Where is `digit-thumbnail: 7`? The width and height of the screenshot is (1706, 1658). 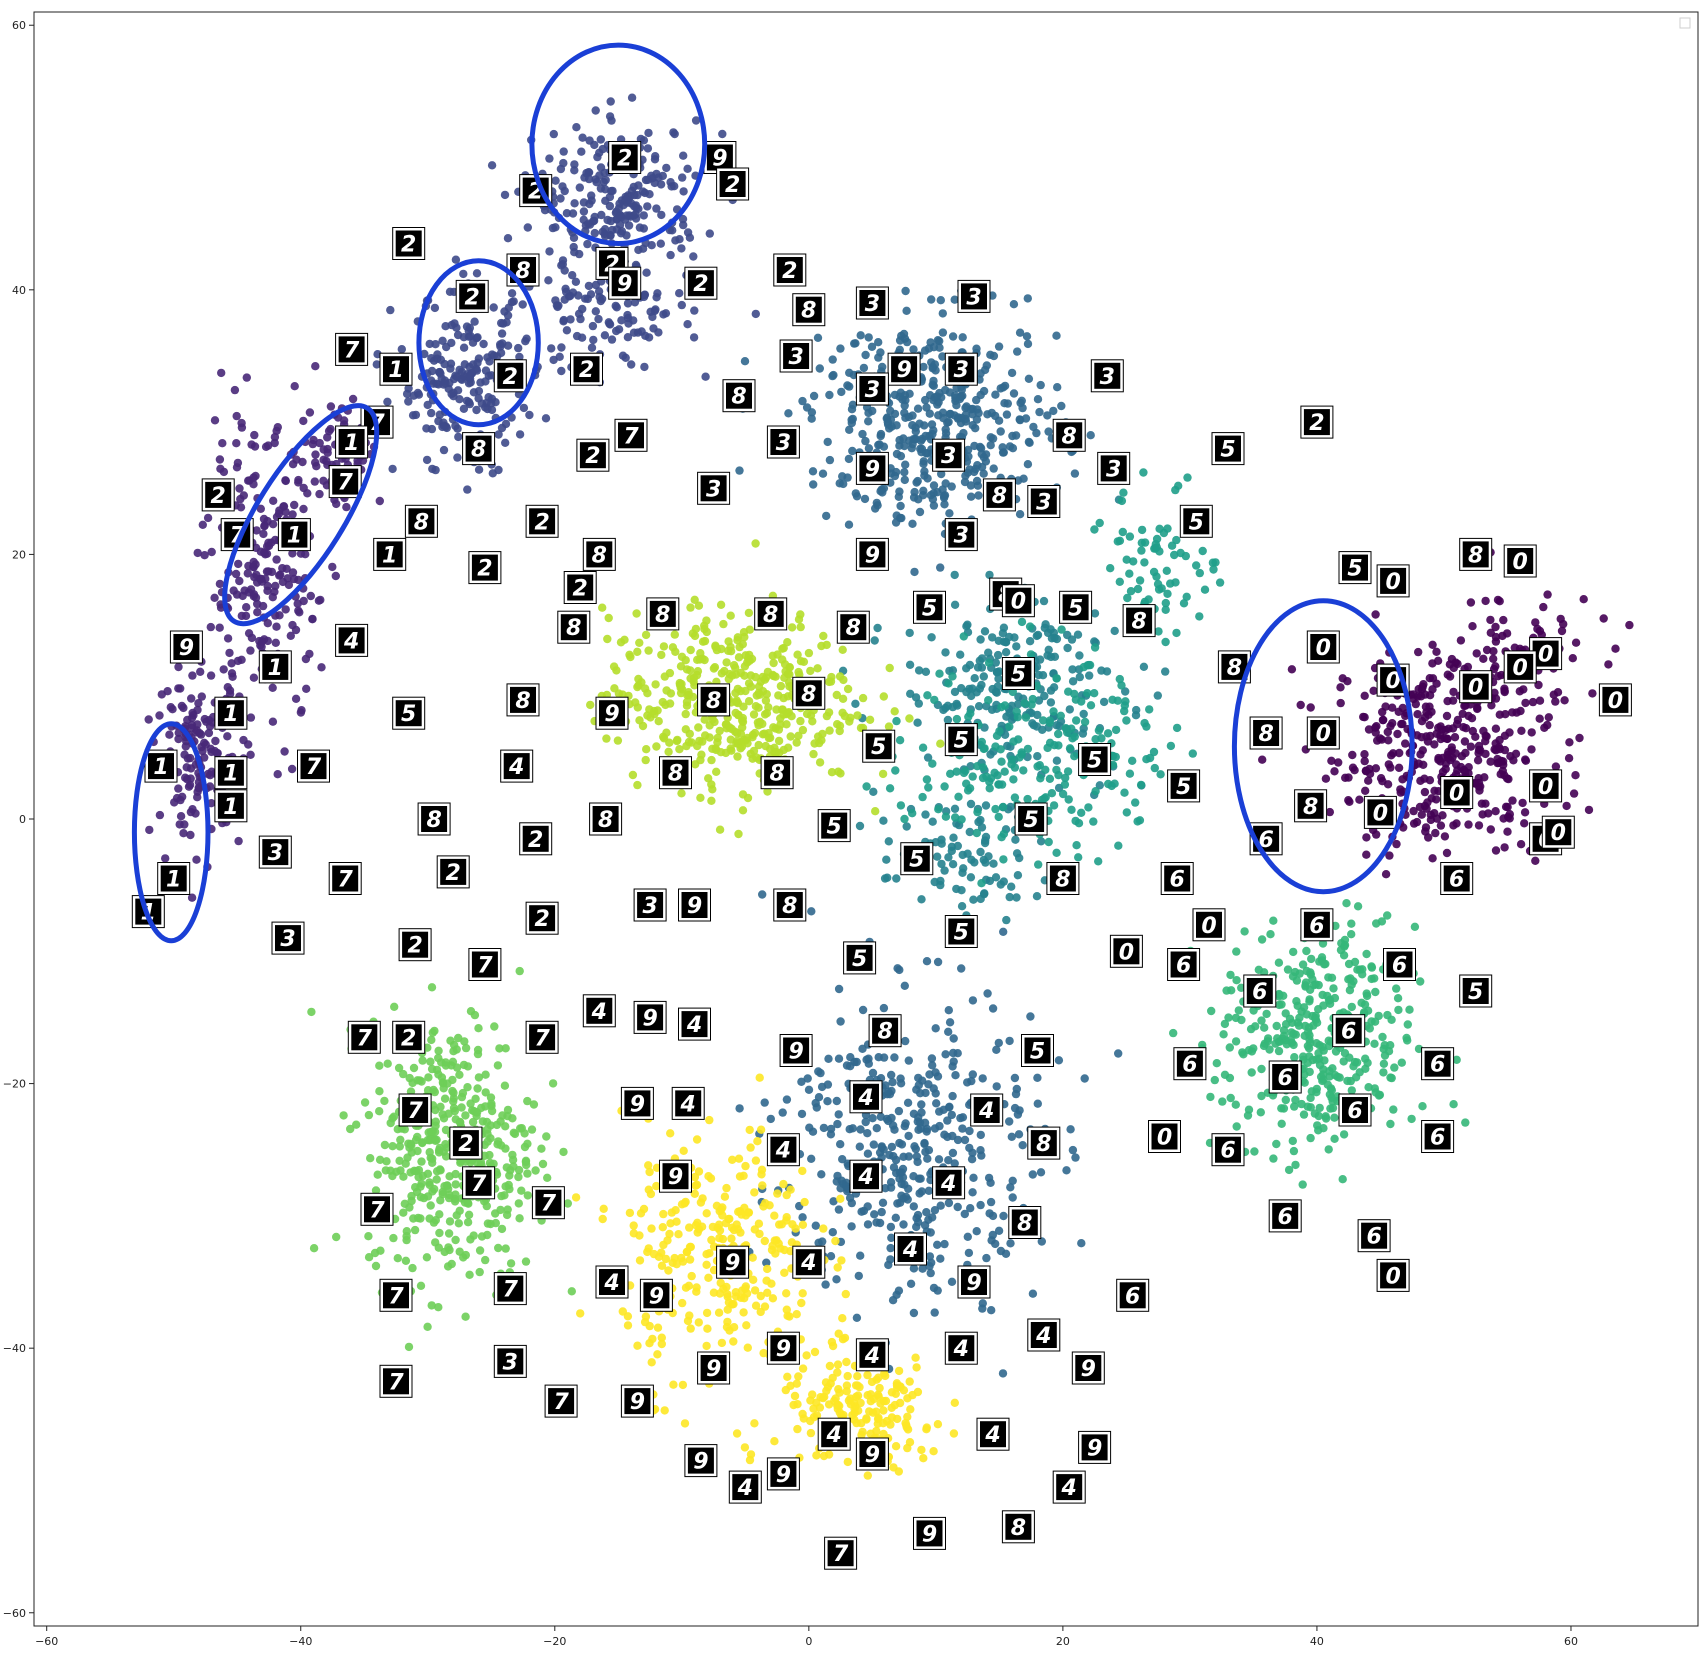
digit-thumbnail: 7 is located at coordinates (313, 766).